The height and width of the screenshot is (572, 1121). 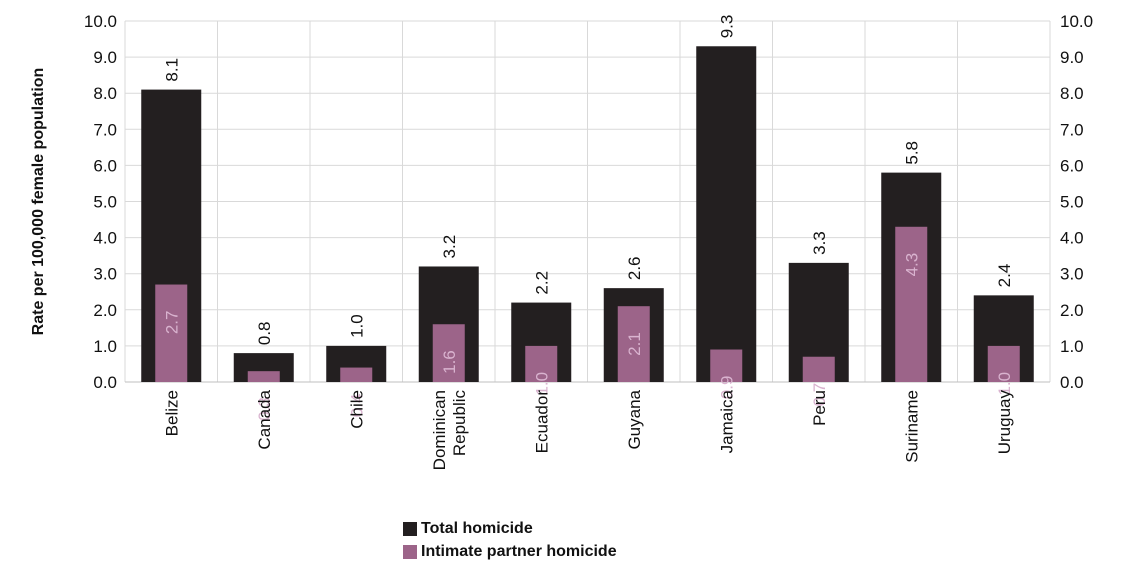 I want to click on y-tick-label-left: 4.0, so click(x=105, y=238).